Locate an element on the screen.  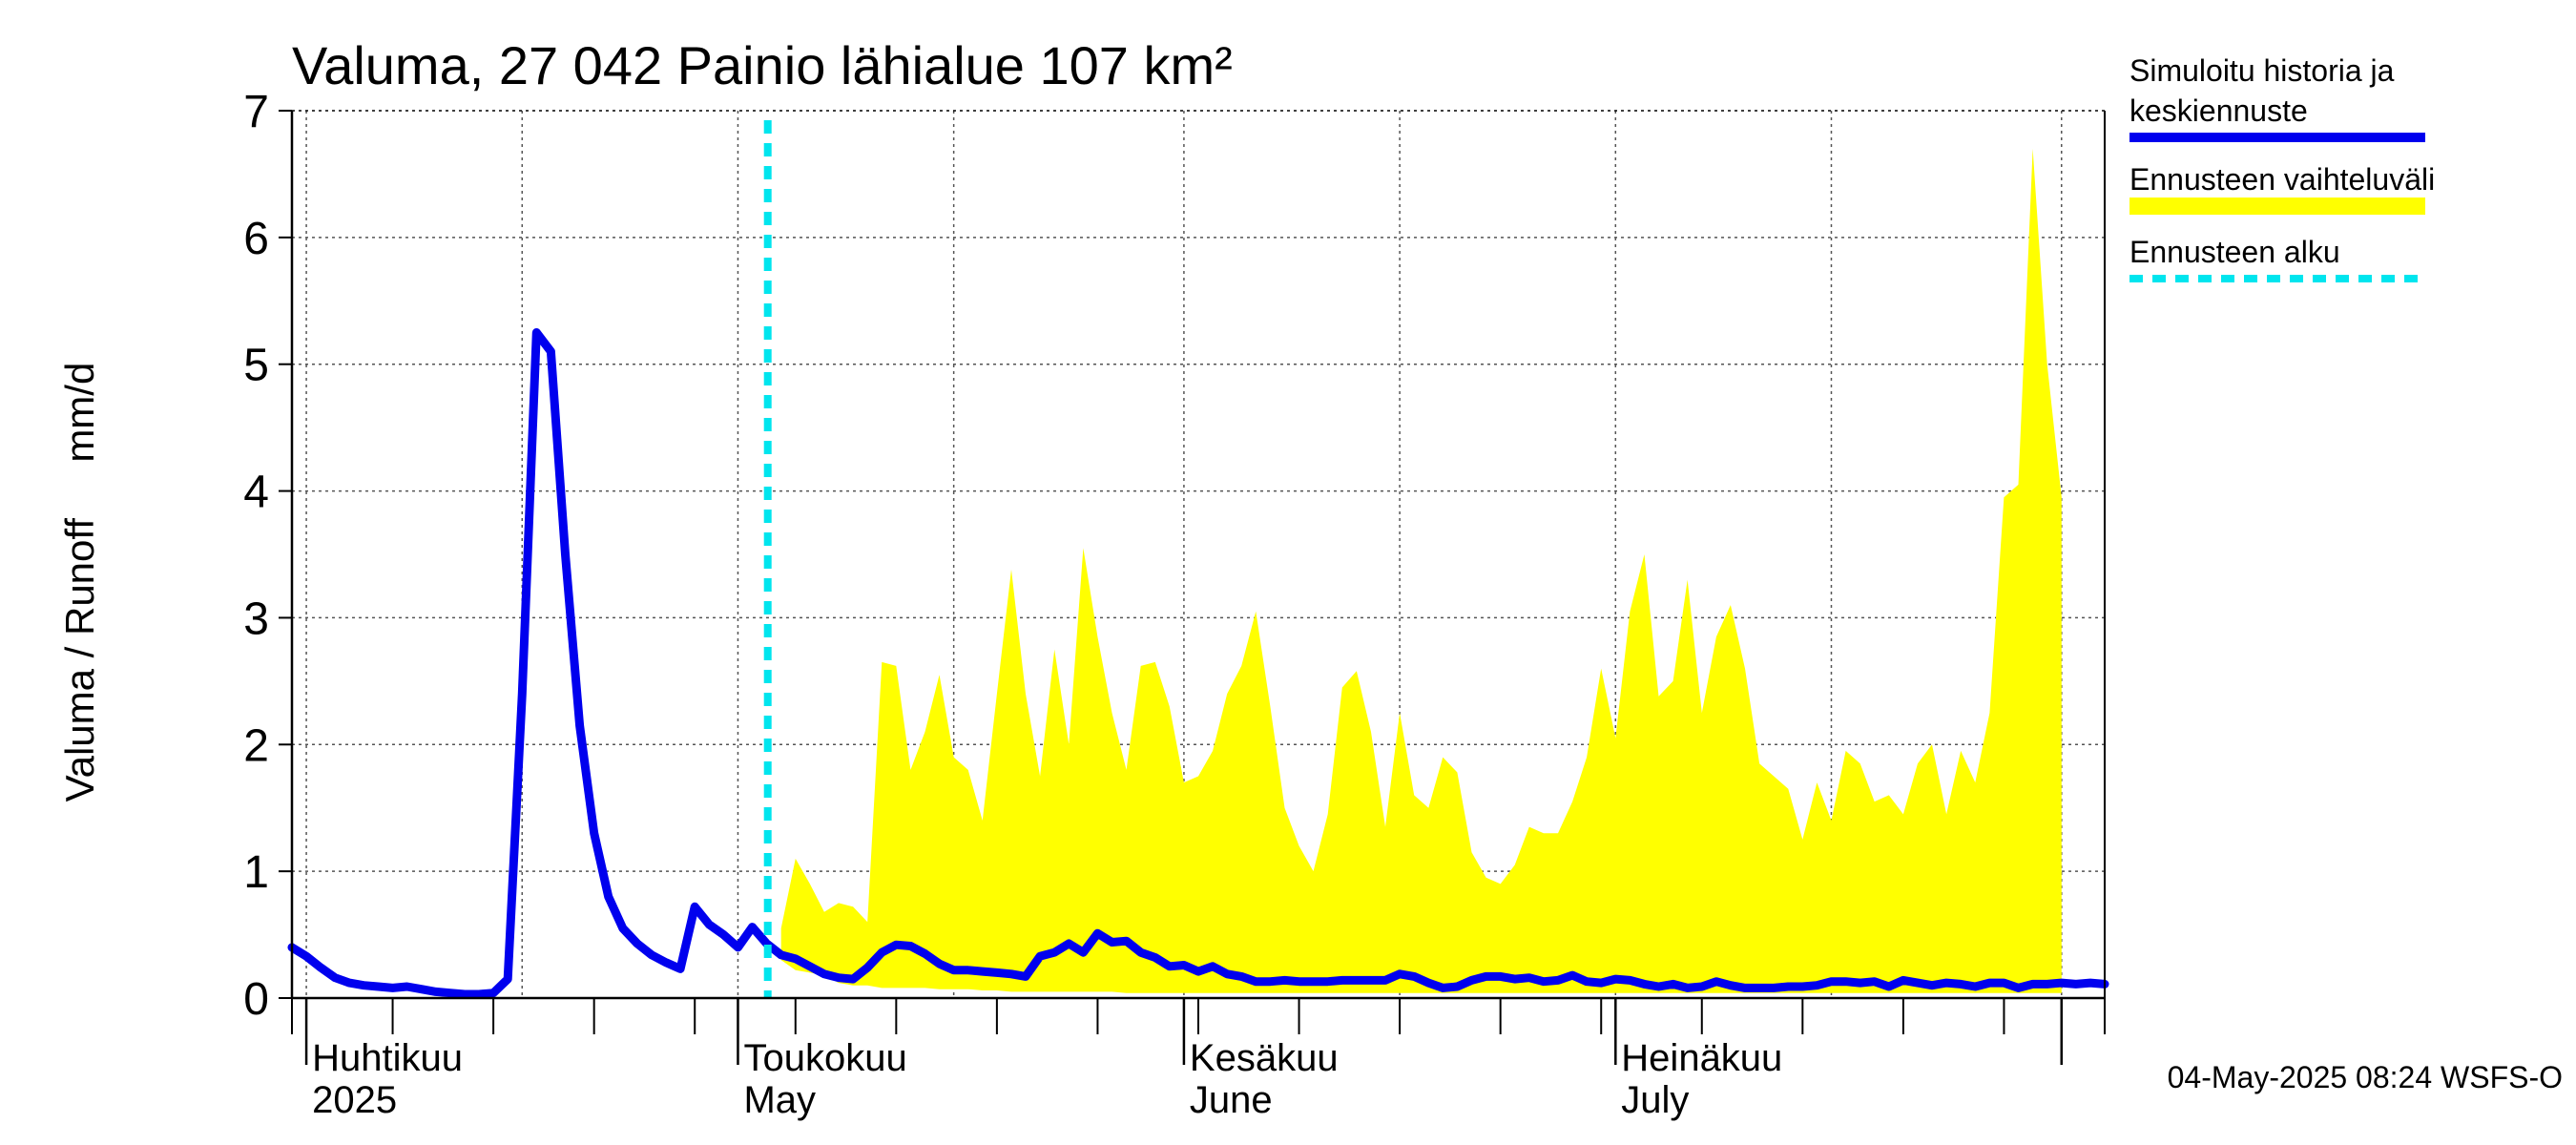
x-month-label: Kesäkuu is located at coordinates (1264, 1058).